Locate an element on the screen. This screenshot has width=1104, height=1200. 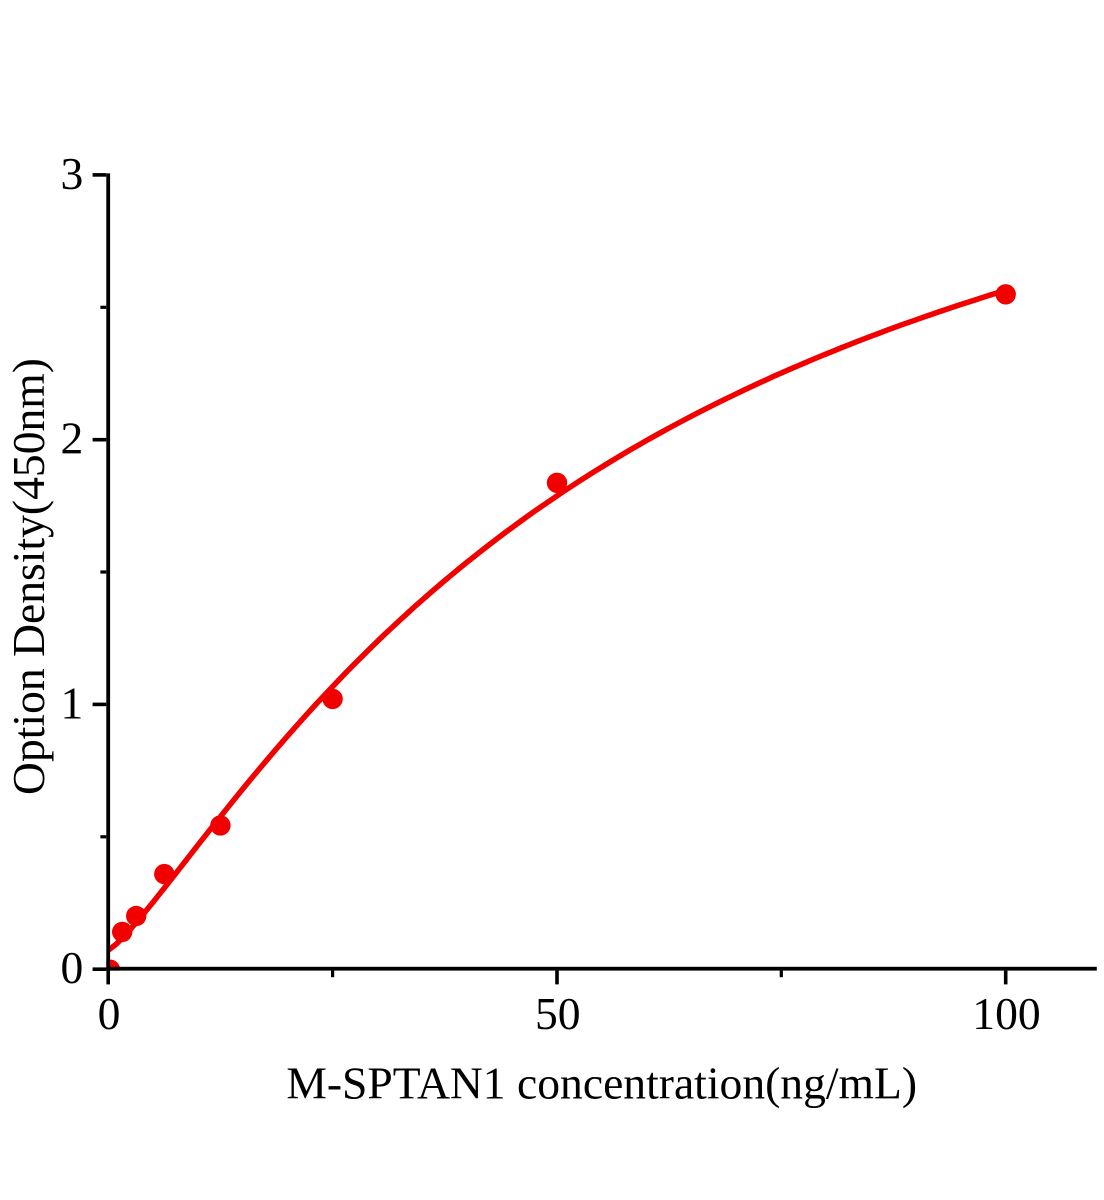
svg-text: 100 is located at coordinates (1006, 1013).